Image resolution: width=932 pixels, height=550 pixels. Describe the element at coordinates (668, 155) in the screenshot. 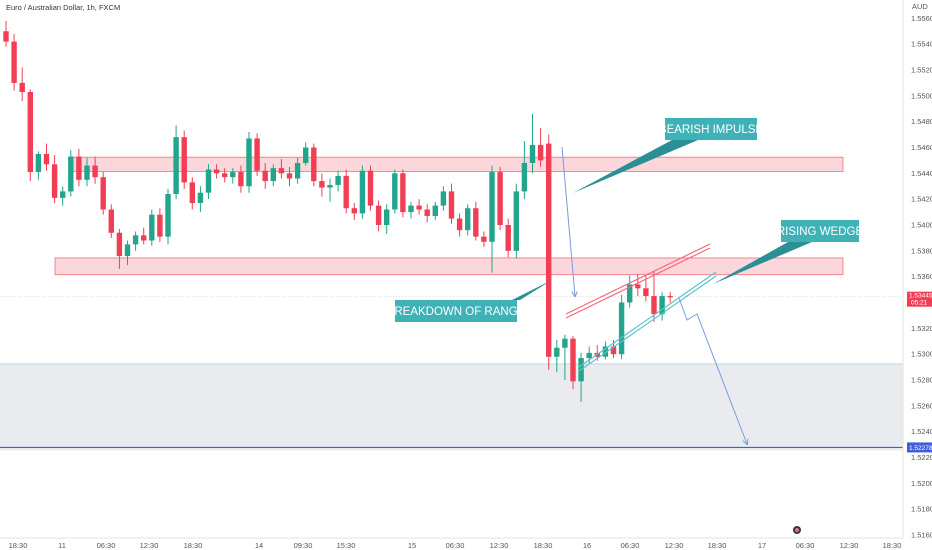

I see `bearish-impulse-callout: BEARISH IMPULSE` at that location.